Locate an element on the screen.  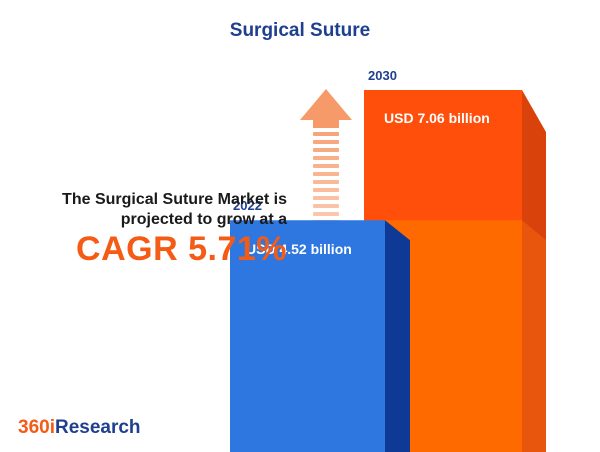
headline-line-1: The Surgical Suture Market is is located at coordinates (174, 199).